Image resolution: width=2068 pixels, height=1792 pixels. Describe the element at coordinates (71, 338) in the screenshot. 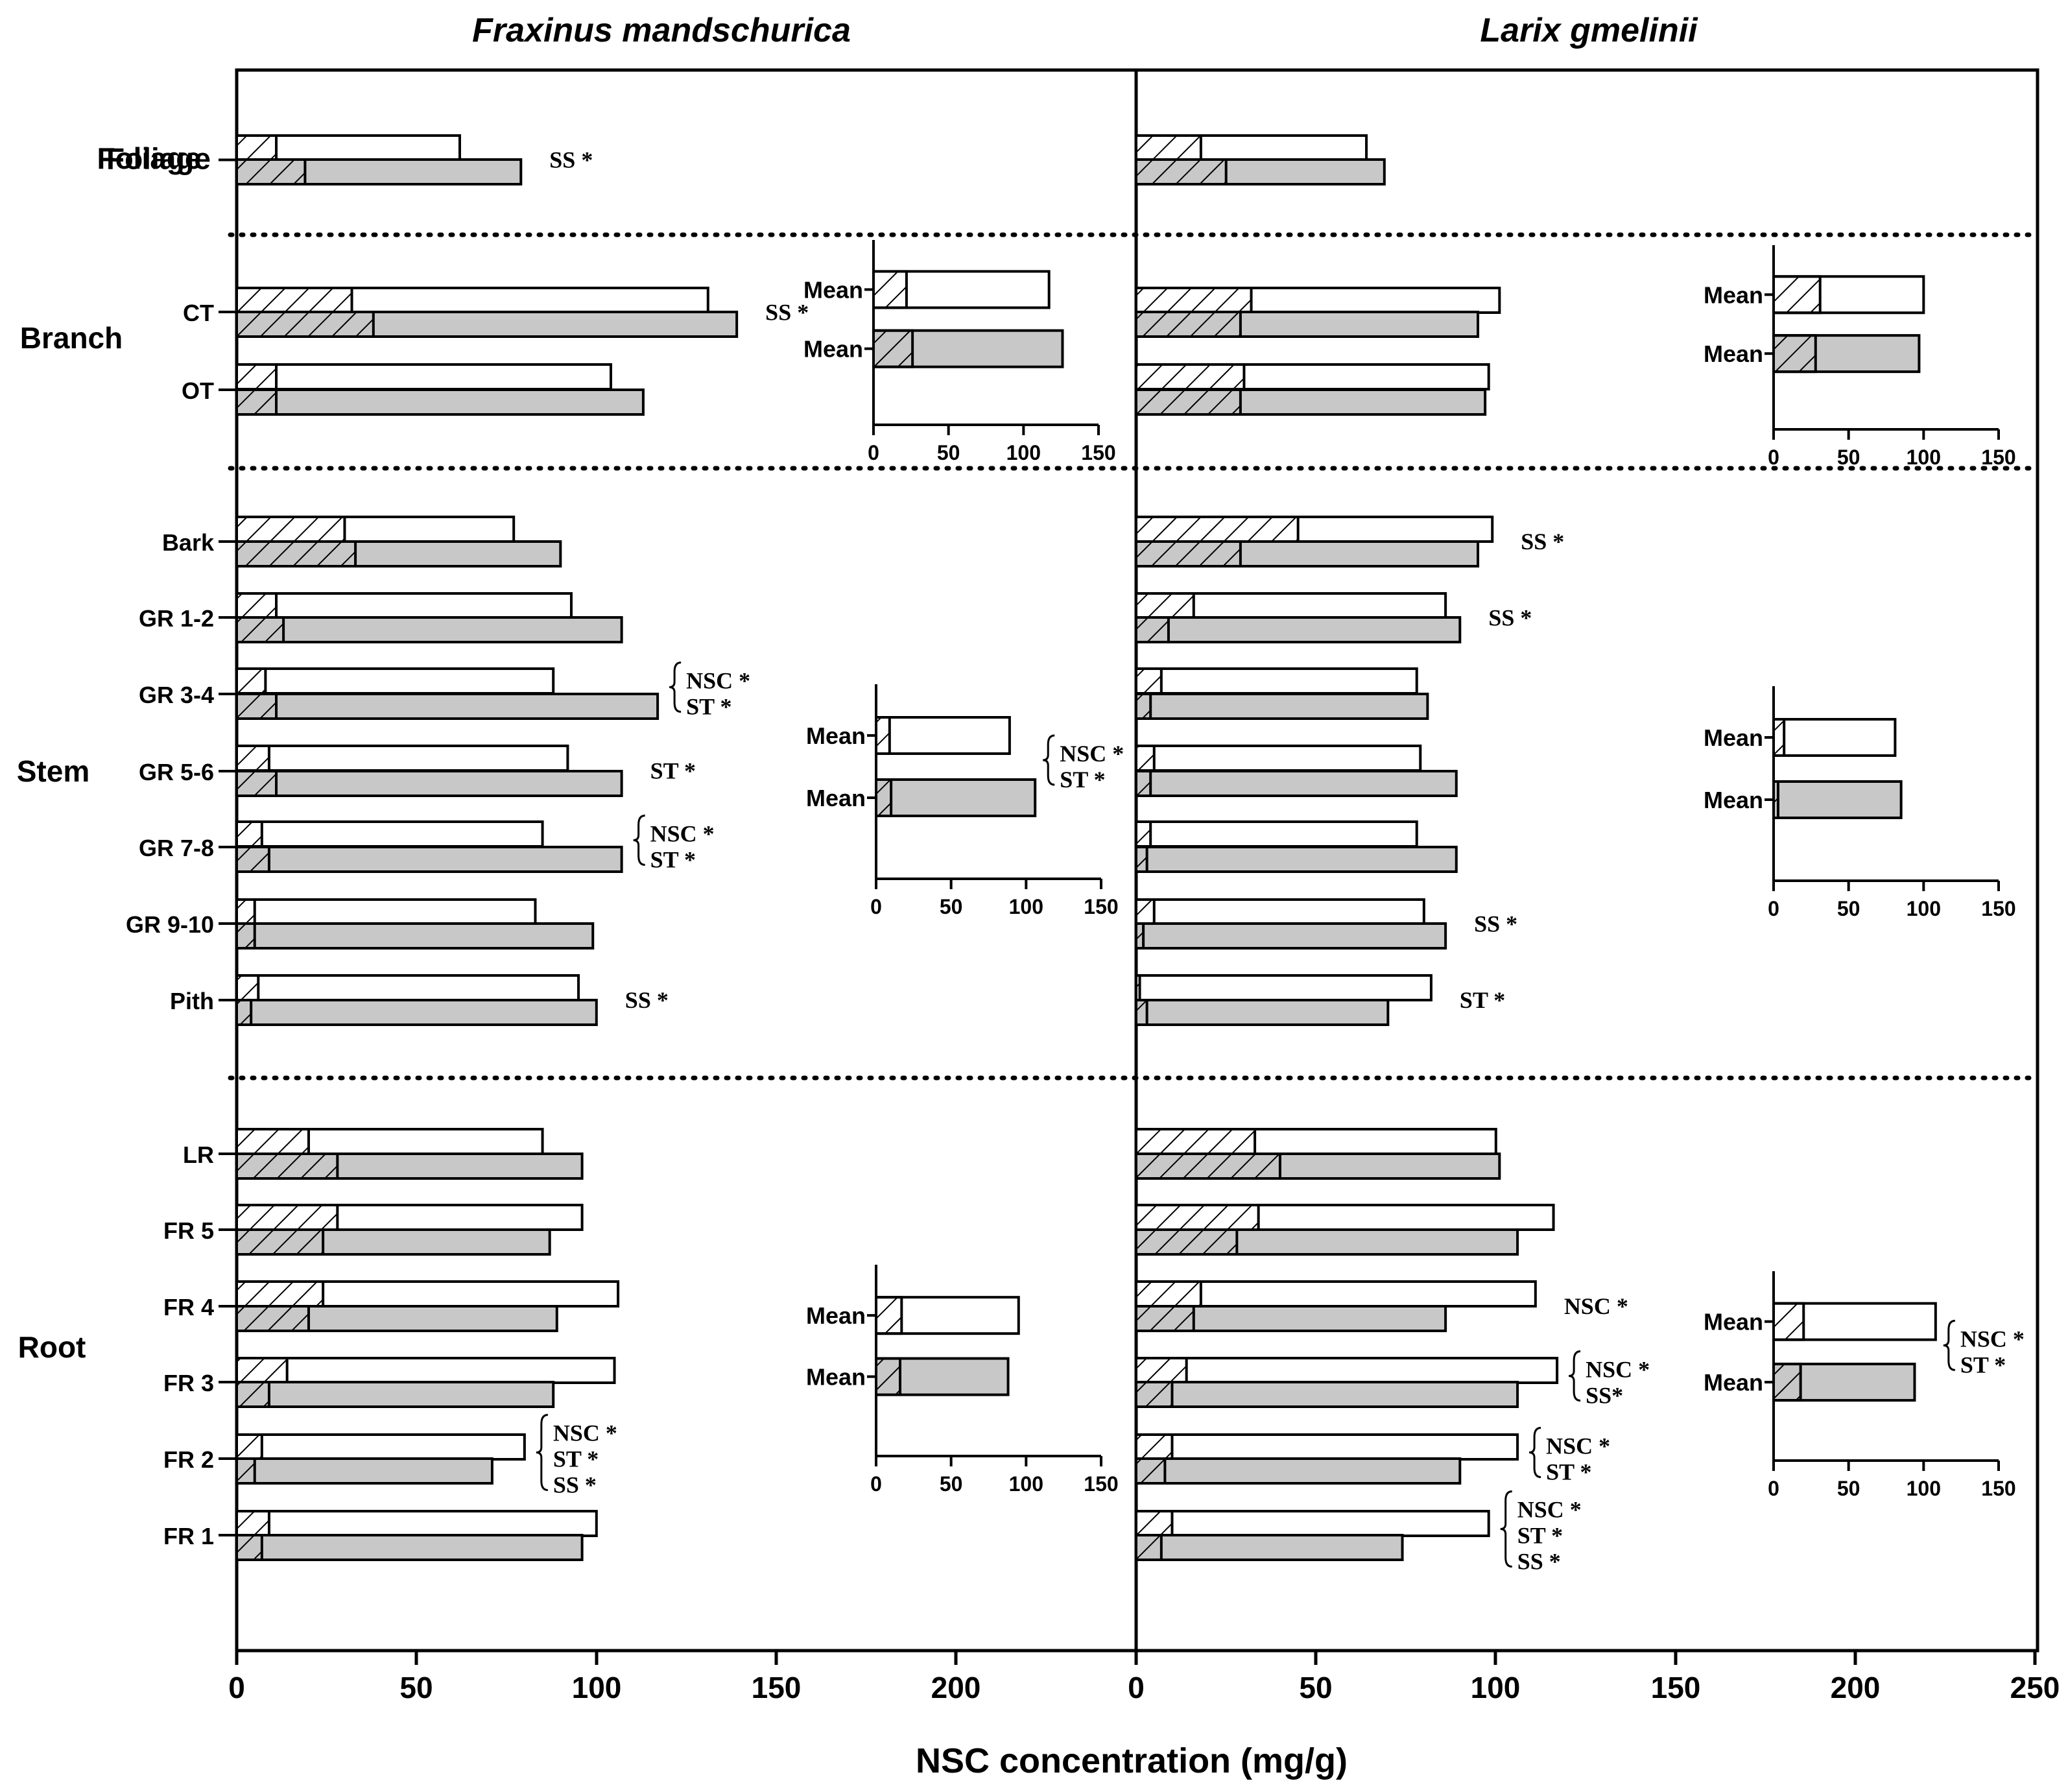

I see `section-label-branch: Branch` at that location.